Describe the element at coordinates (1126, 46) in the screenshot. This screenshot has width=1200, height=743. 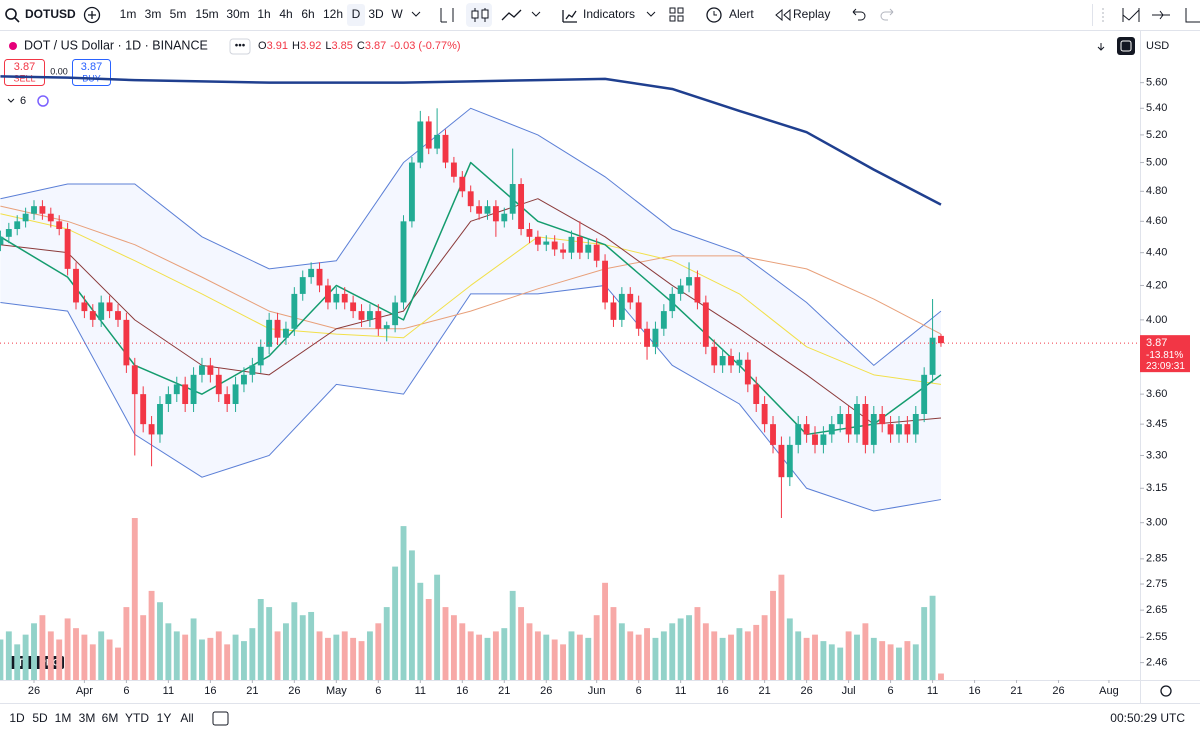
I see `auto-scale` at that location.